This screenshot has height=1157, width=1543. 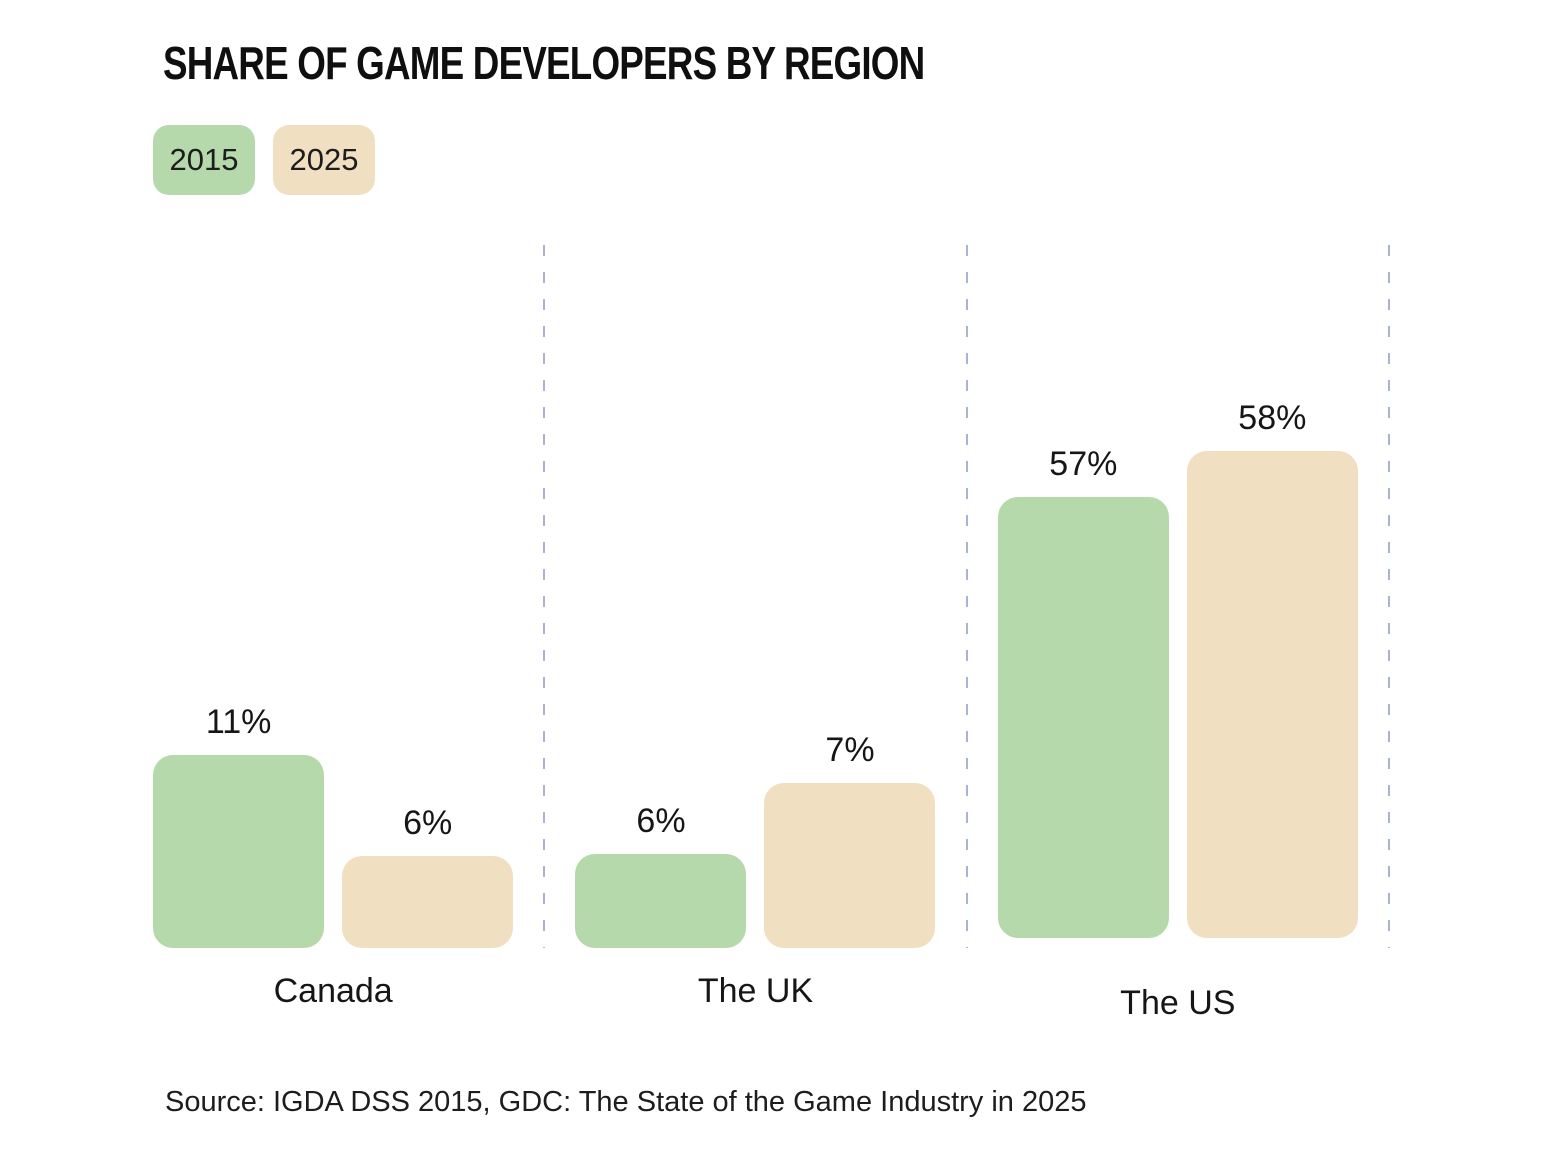 I want to click on bar-column-canada-2025: 6%, so click(x=428, y=875).